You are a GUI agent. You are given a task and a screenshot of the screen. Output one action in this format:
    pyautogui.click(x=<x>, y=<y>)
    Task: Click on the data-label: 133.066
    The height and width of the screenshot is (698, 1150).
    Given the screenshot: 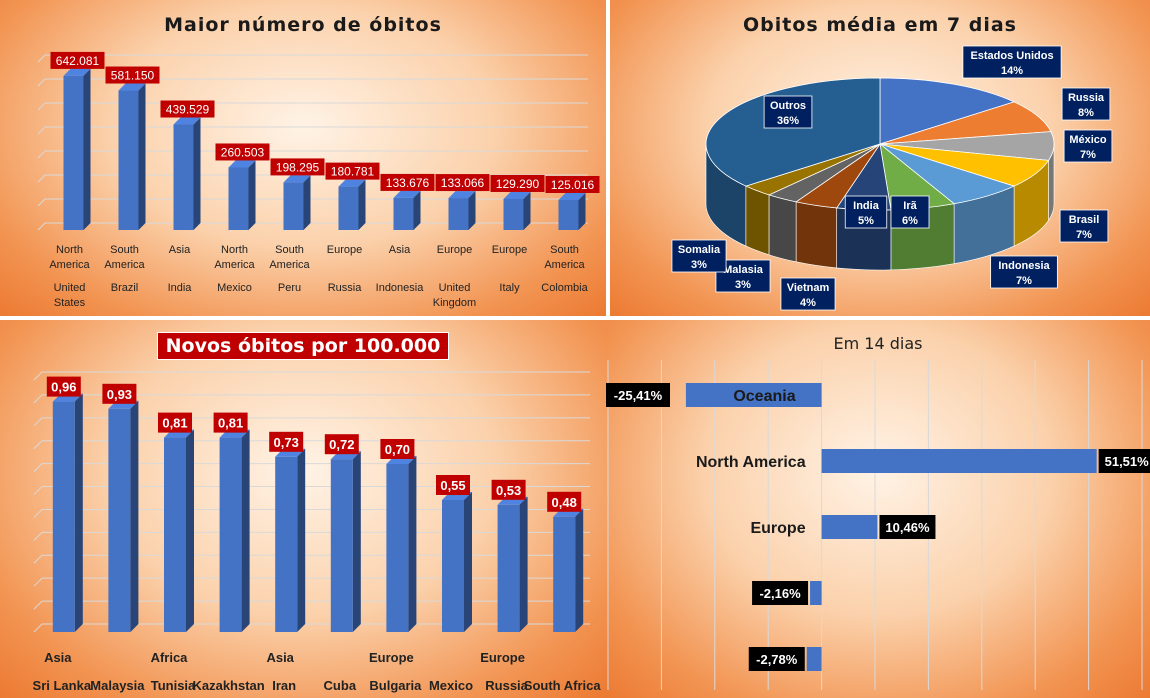 What is the action you would take?
    pyautogui.click(x=463, y=183)
    